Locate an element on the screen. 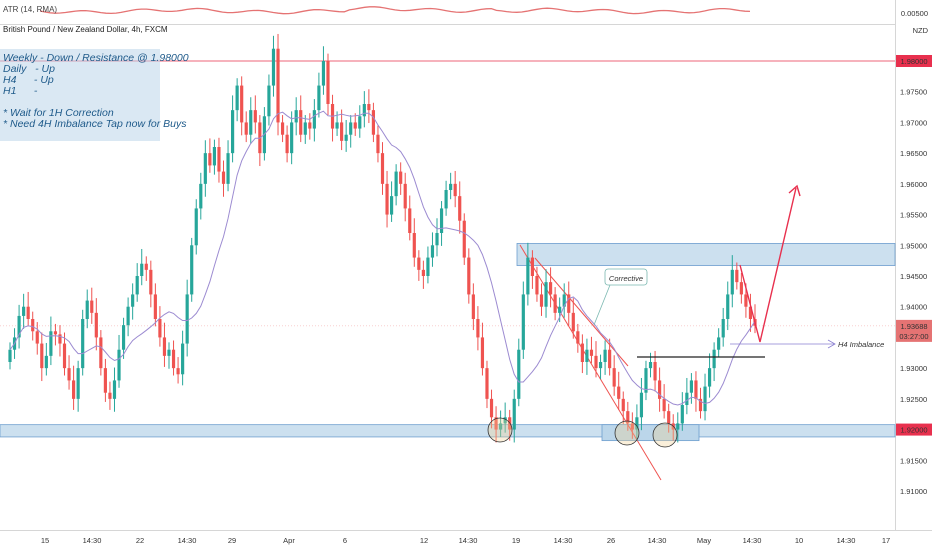 Image resolution: width=932 pixels, height=550 pixels. price-tick-label: 1.91000 is located at coordinates (913, 491).